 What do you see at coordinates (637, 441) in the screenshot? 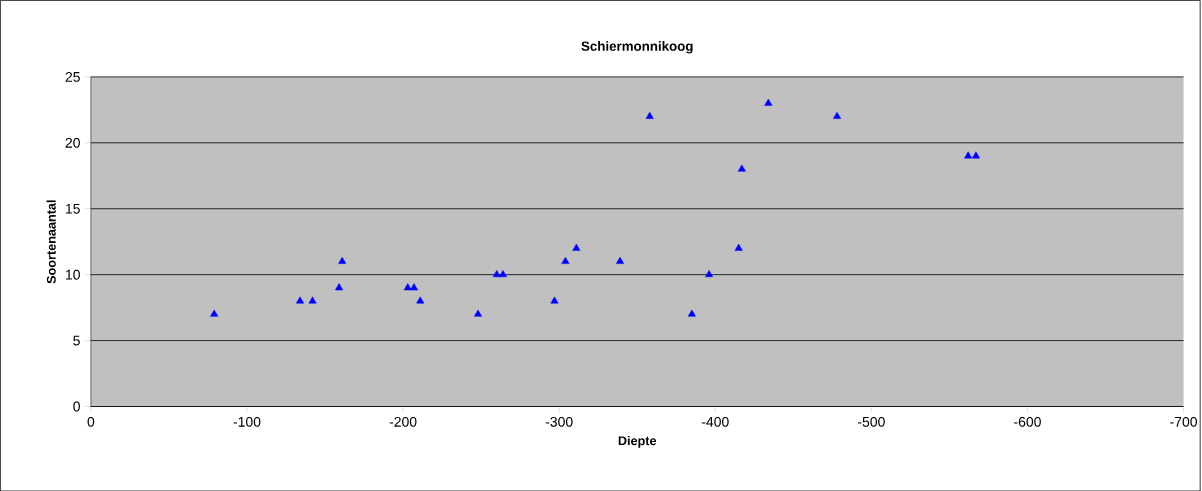
I see `x-axis-title: Diepte` at bounding box center [637, 441].